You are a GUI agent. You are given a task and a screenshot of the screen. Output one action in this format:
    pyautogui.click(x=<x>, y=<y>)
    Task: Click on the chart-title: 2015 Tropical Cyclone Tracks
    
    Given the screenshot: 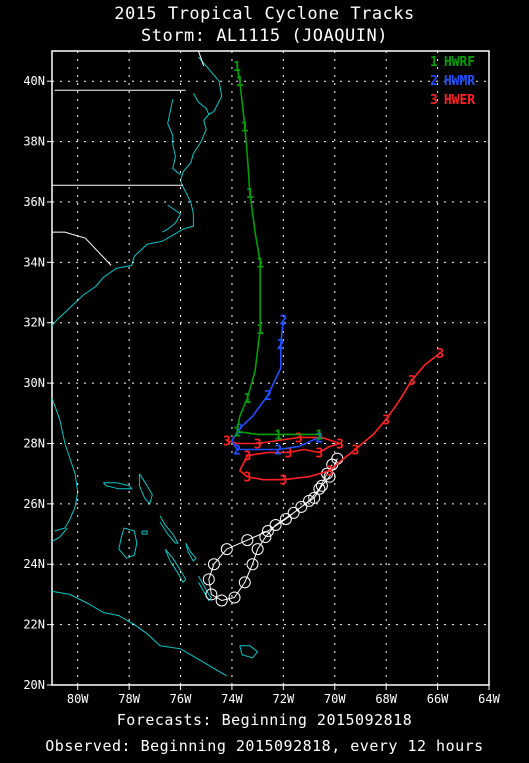 What is the action you would take?
    pyautogui.click(x=264, y=14)
    